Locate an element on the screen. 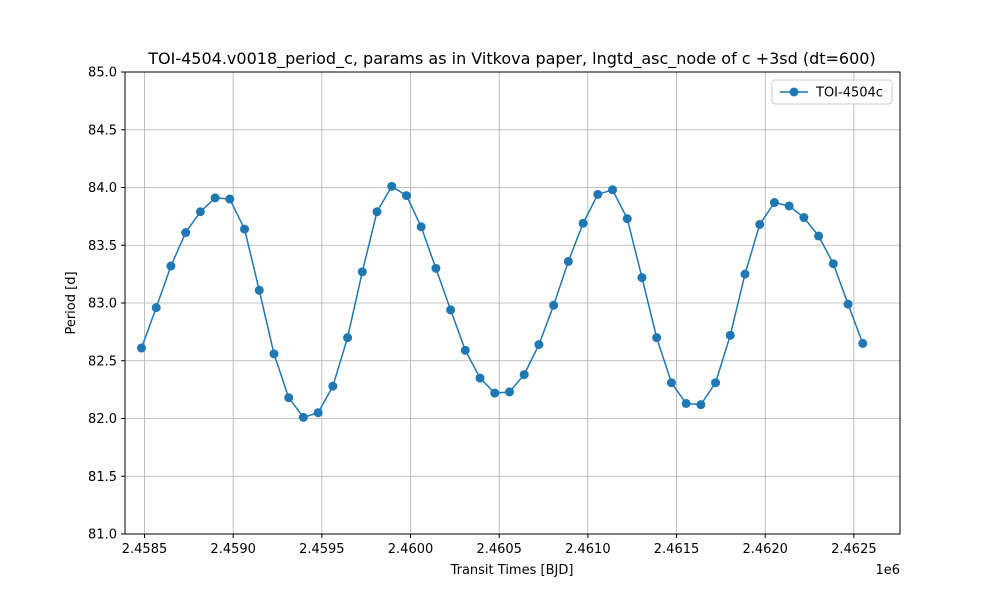 The height and width of the screenshot is (600, 1000). x-tick-label: 2.4600 is located at coordinates (411, 549).